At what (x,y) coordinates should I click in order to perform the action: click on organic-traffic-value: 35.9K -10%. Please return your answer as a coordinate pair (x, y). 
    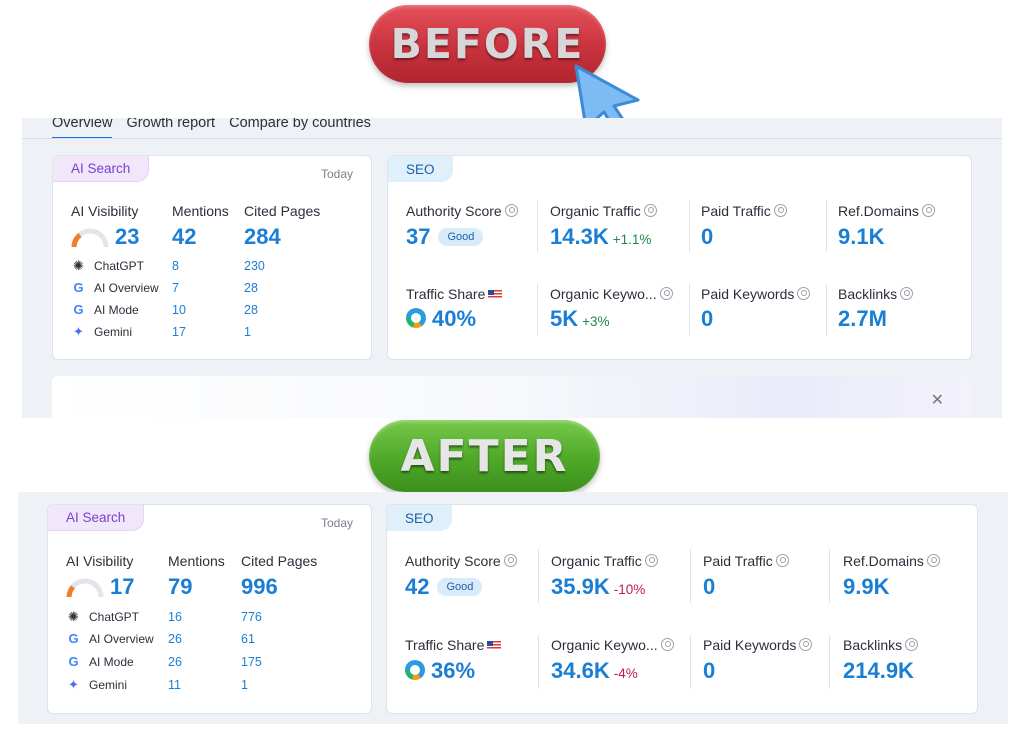
    Looking at the image, I should click on (598, 586).